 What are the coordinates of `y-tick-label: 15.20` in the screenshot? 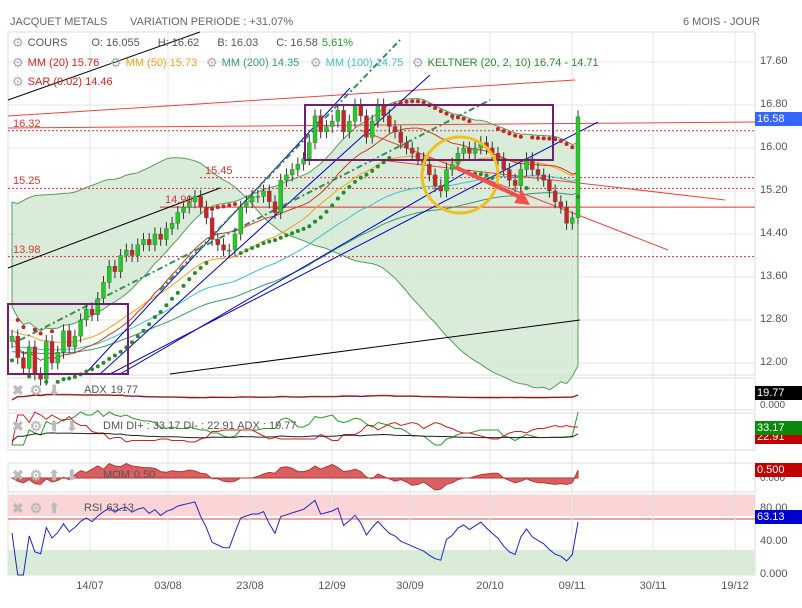 It's located at (774, 190).